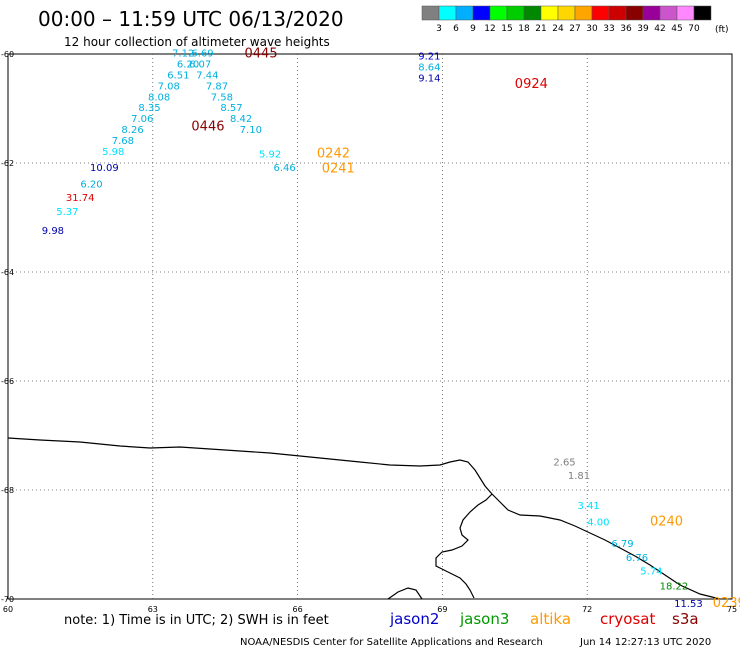 The image size is (740, 650). I want to click on satellite-label: cryosat, so click(627, 619).